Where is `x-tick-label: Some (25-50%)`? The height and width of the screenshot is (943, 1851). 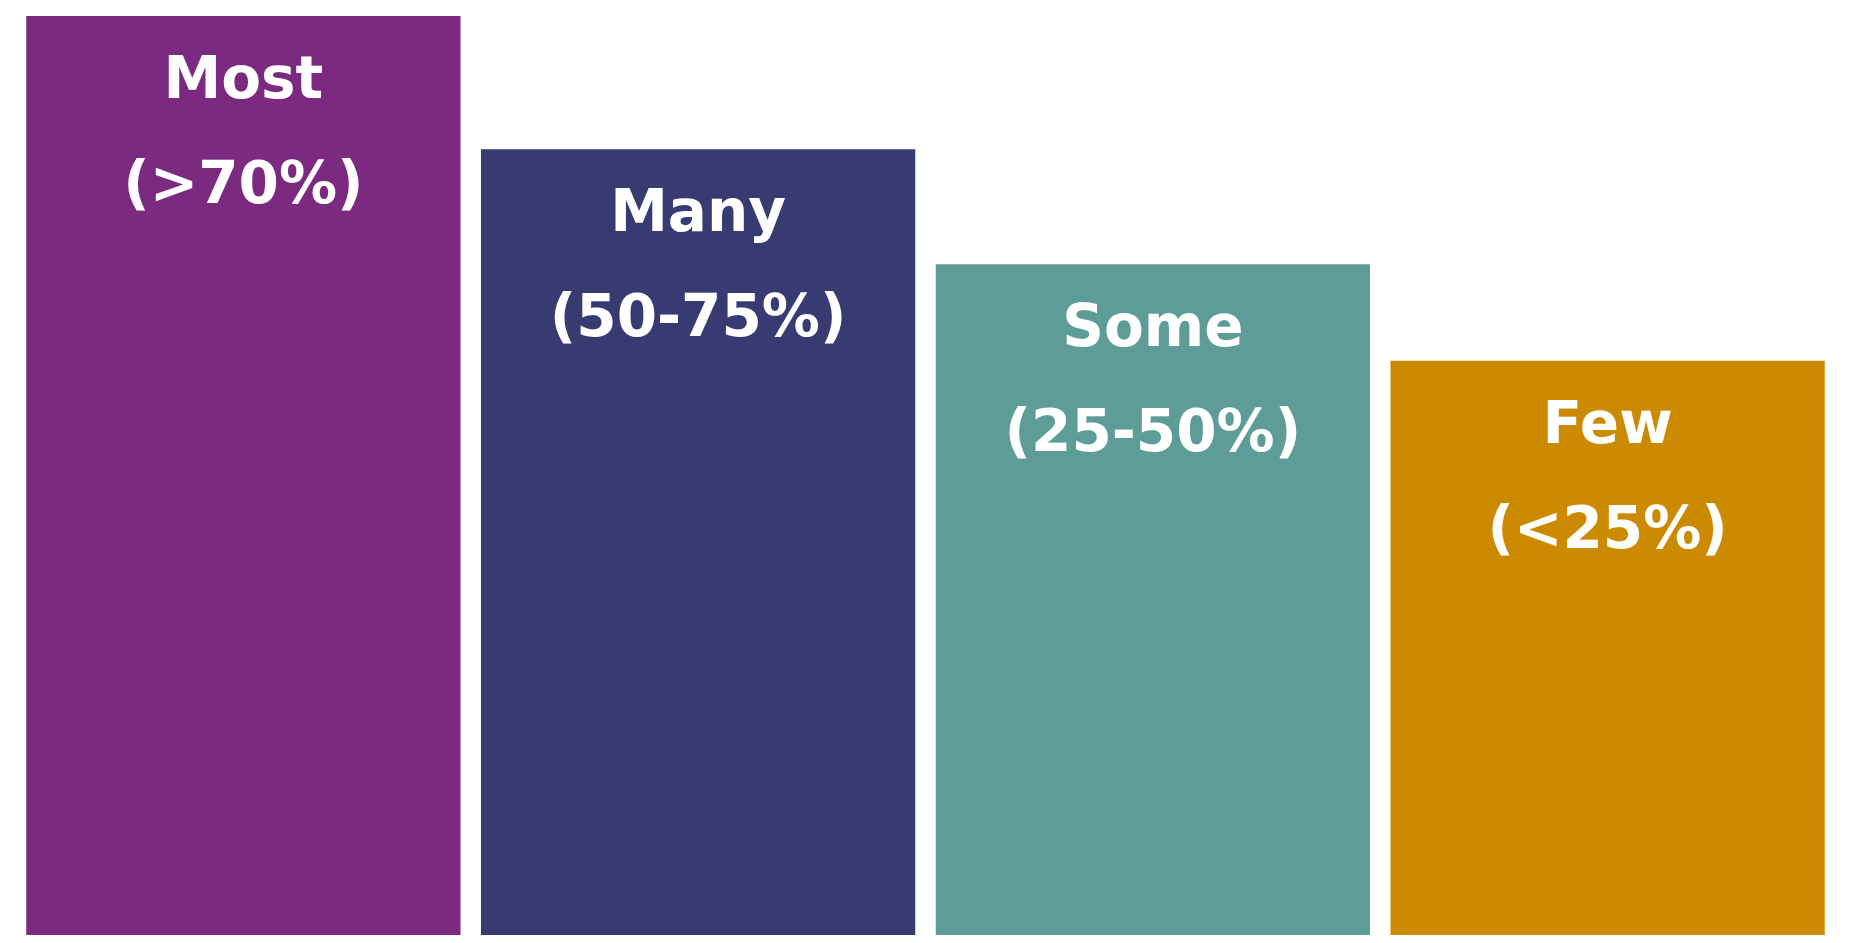
x-tick-label: Some (25-50%) is located at coordinates (1153, 379).